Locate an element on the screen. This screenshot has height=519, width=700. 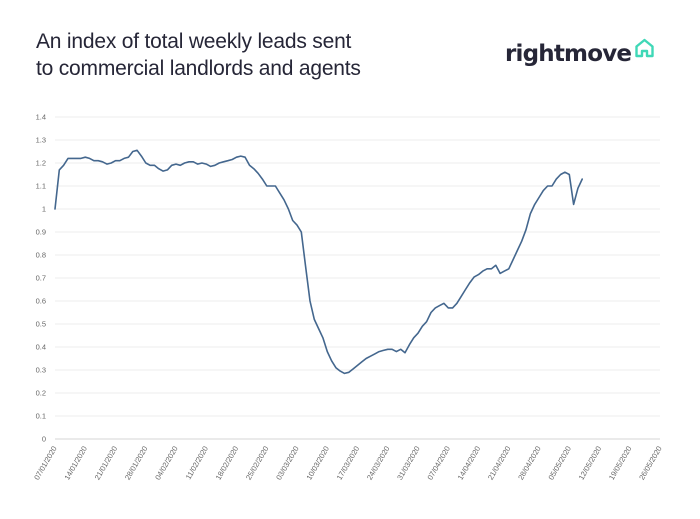
x-tick-label: 21/04/2020 is located at coordinates (499, 463).